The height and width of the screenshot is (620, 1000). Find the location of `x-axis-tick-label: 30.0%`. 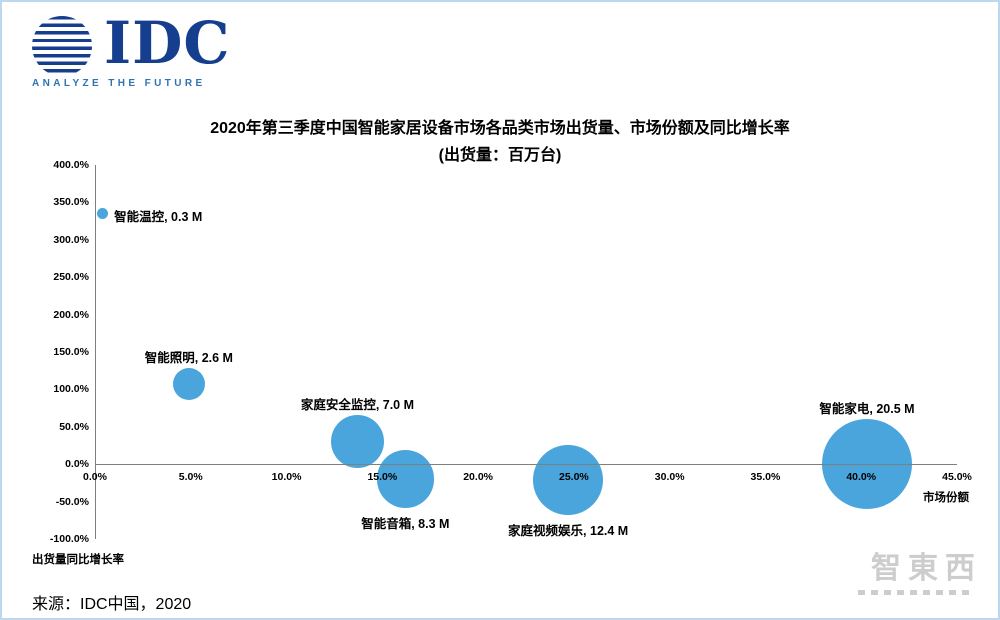

x-axis-tick-label: 30.0% is located at coordinates (669, 477).